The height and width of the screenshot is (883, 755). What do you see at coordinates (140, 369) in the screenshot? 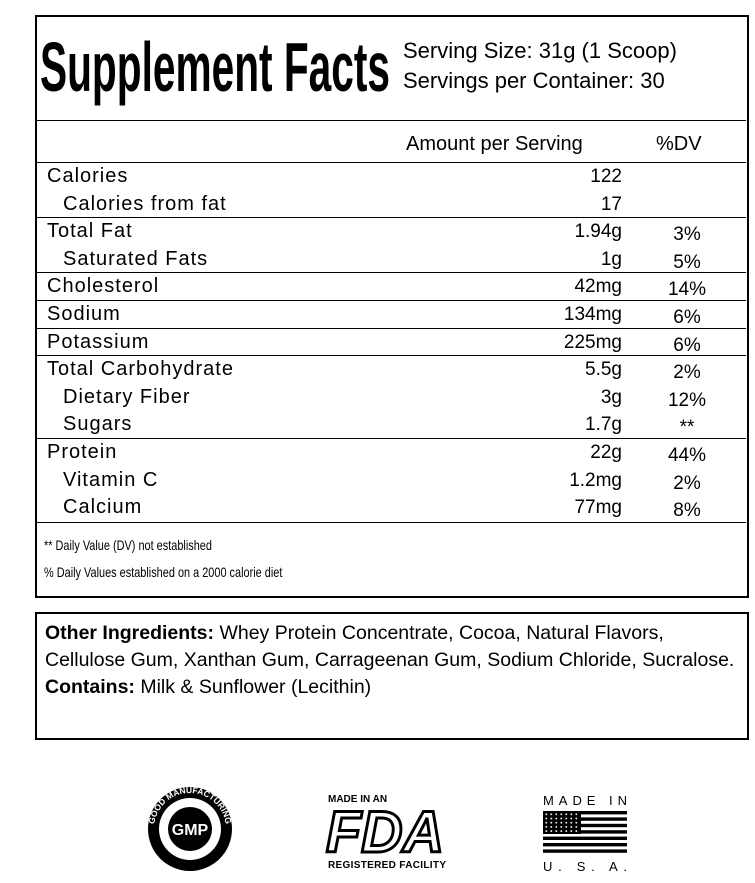
I see `nutrient-name: Total Carbohydrate` at bounding box center [140, 369].